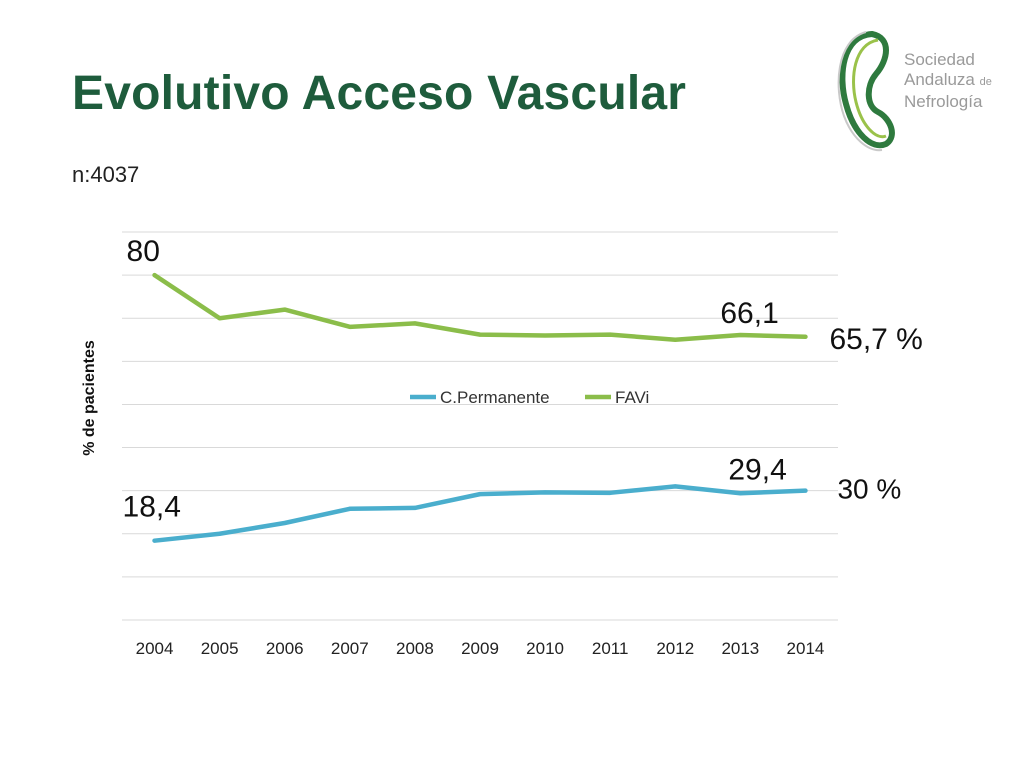  What do you see at coordinates (943, 101) in the screenshot?
I see `logo-line-3: Nefrología` at bounding box center [943, 101].